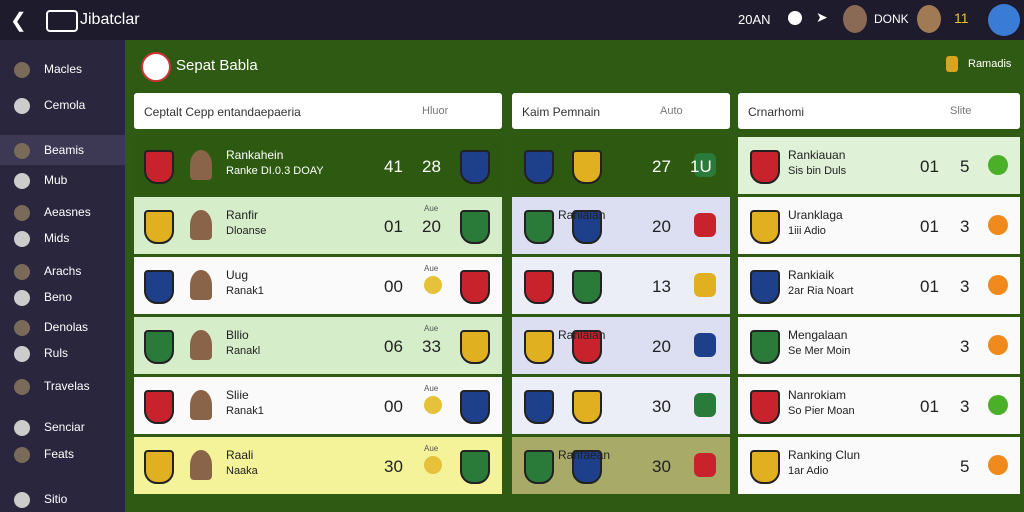 This screenshot has height=512, width=1024. Describe the element at coordinates (821, 411) in the screenshot. I see `row-subtitle: So Pier Moan` at that location.